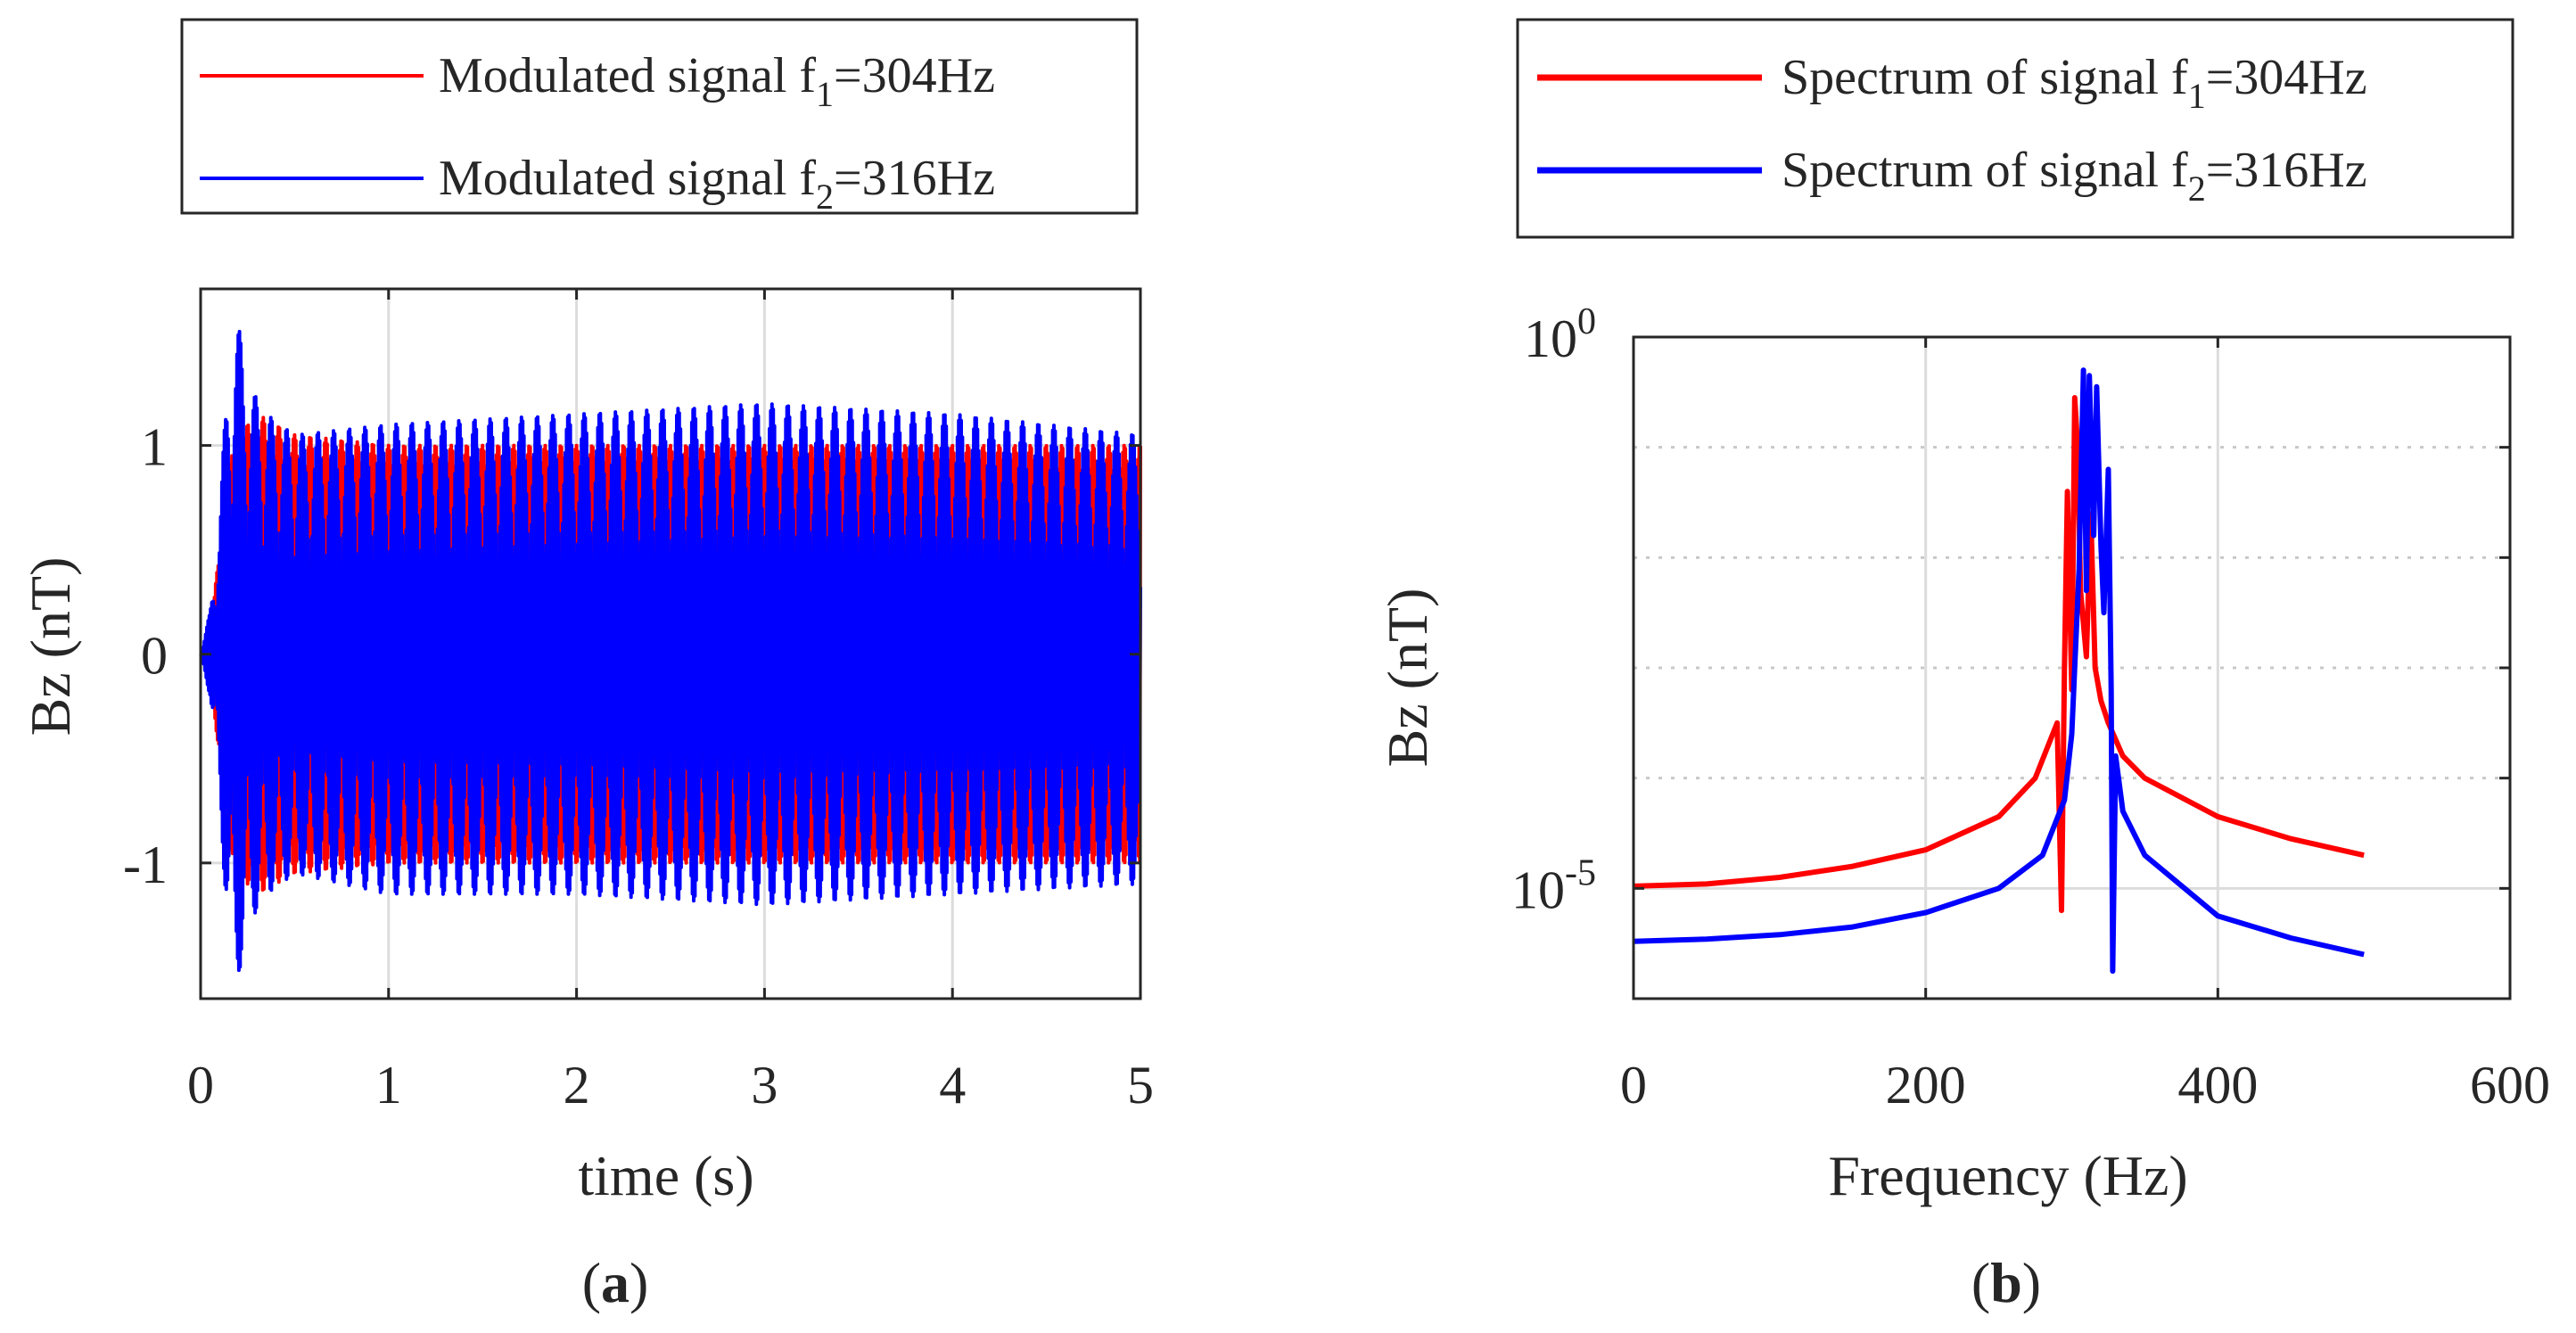 This screenshot has height=1333, width=2576. Describe the element at coordinates (2074, 83) in the screenshot. I see `legend-entry-1: Spectrum of signal f1=304Hz` at that location.